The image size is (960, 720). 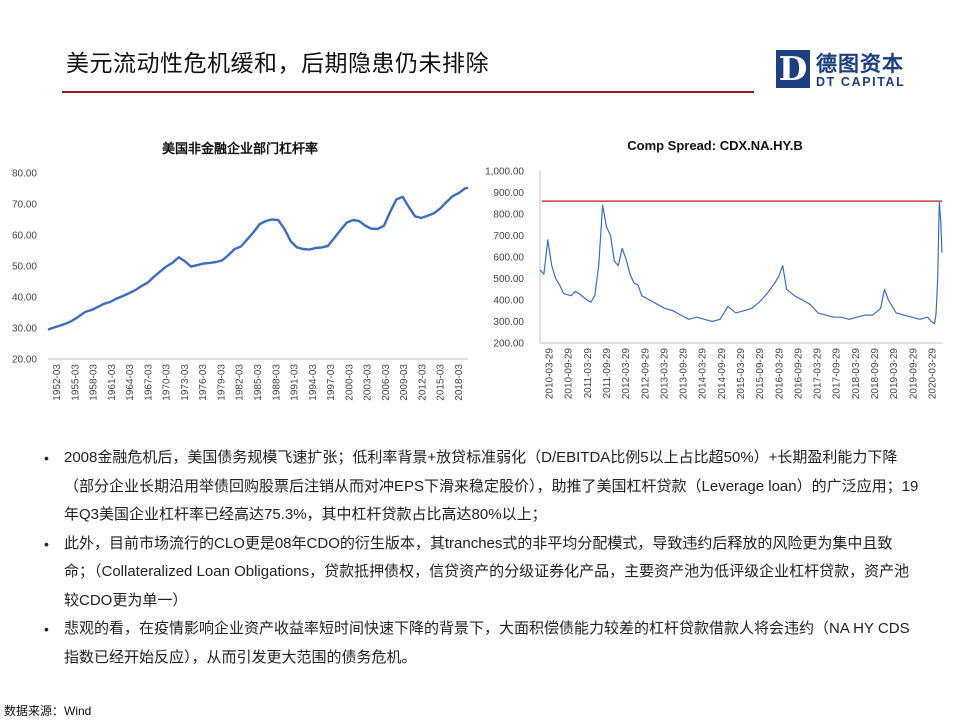 What do you see at coordinates (861, 82) in the screenshot?
I see `logo-name-en: DT CAPITAL` at bounding box center [861, 82].